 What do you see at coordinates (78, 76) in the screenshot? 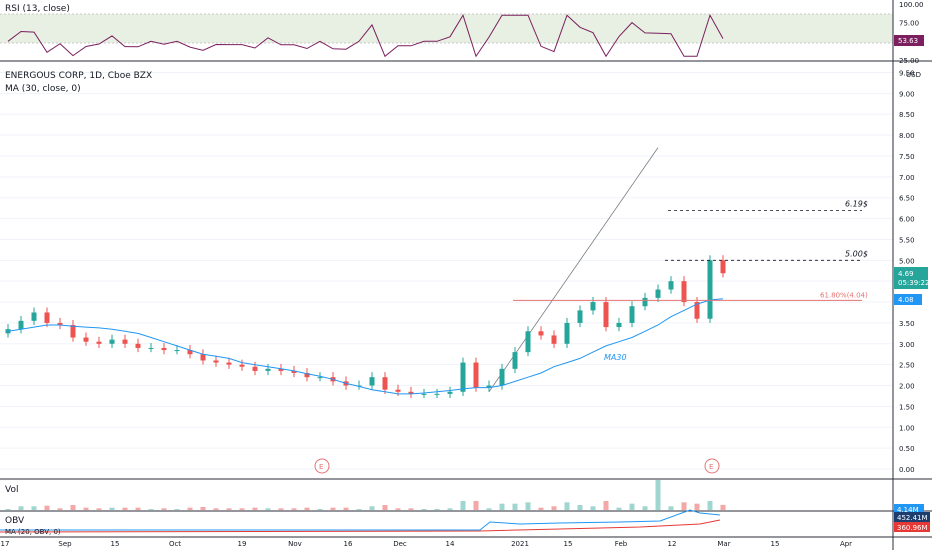
I see `symbol-title: ENERGOUS CORP, 1D, Cboe BZX` at bounding box center [78, 76].